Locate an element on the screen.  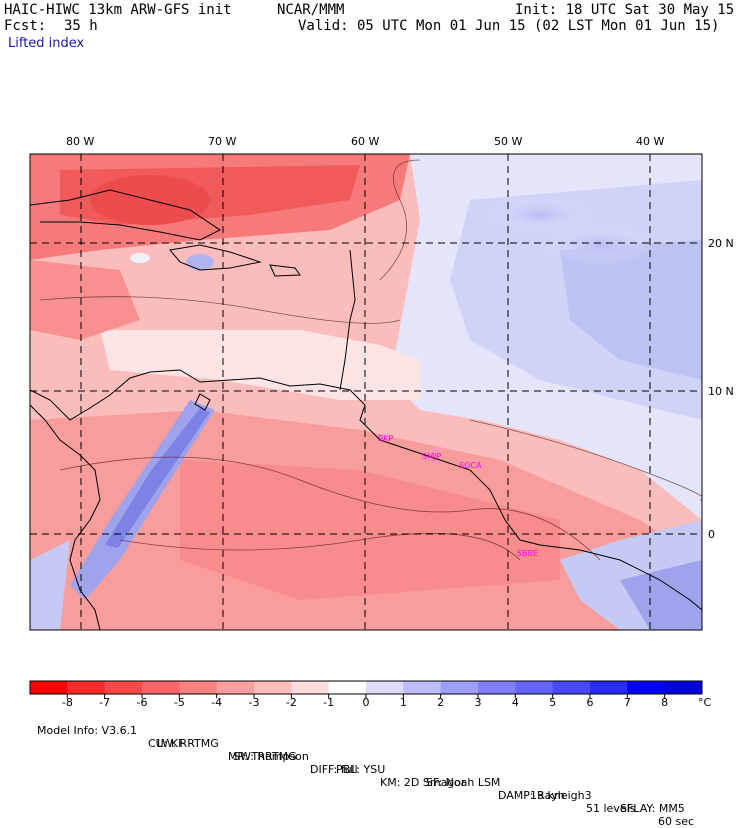
colorbar-tick-label: 2 is located at coordinates (440, 702).